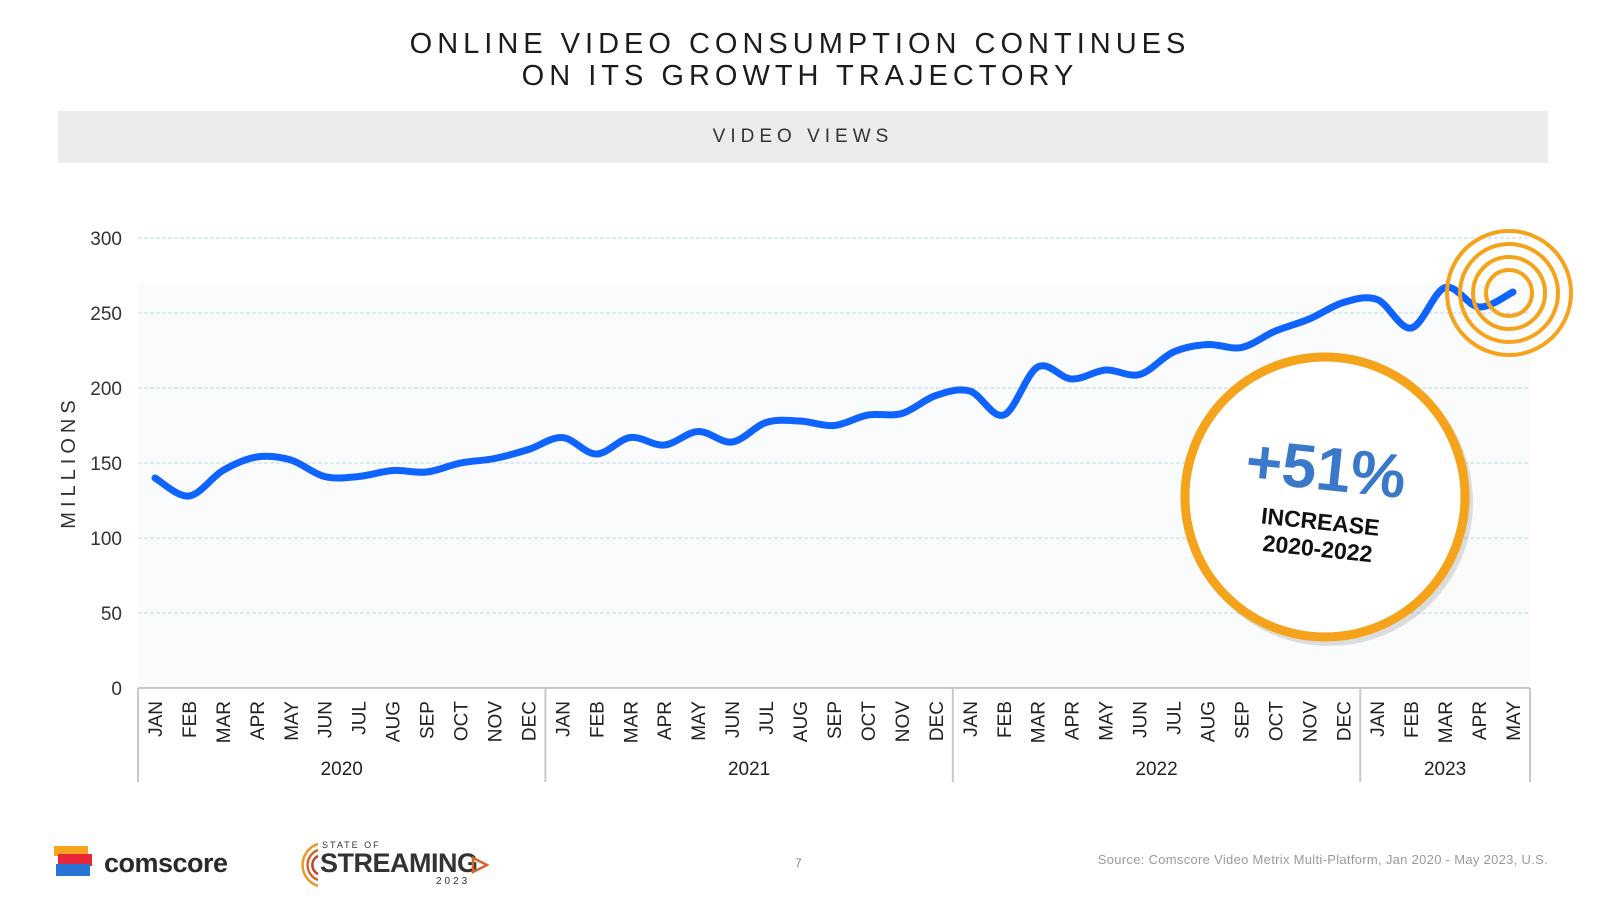 The image size is (1600, 900). Describe the element at coordinates (106, 464) in the screenshot. I see `y-tick-150: 150` at that location.